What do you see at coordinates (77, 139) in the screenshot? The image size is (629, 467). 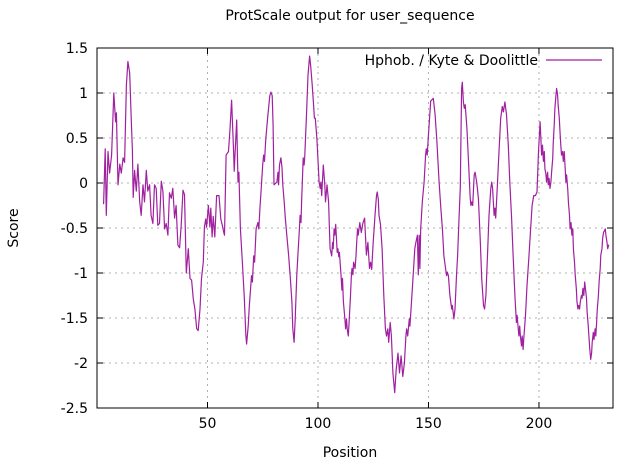 I see `y-tick-label: 0.5` at bounding box center [77, 139].